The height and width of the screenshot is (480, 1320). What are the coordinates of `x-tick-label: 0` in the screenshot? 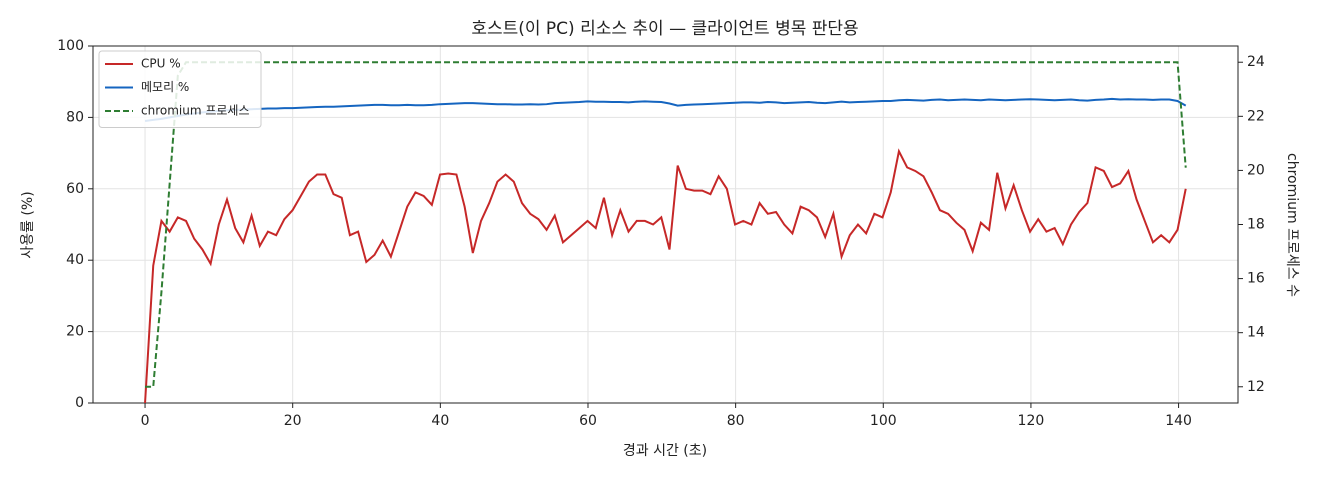 It's located at (145, 421).